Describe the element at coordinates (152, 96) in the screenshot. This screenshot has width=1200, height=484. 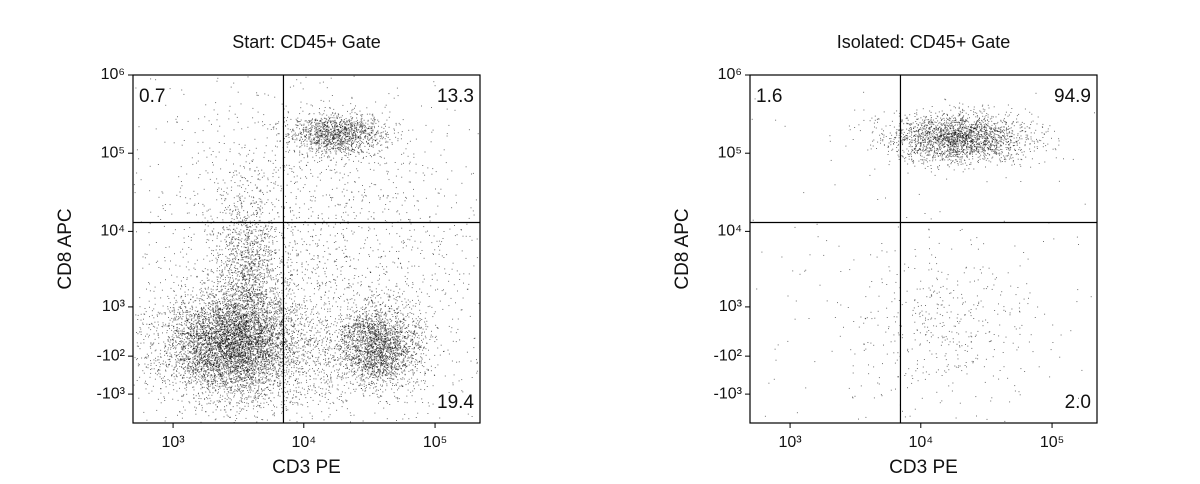
I see `quadrant-value: 0.7` at that location.